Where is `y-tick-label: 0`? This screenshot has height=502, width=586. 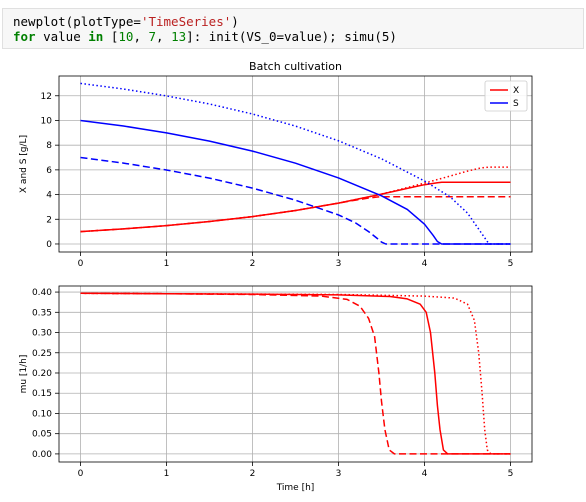
y-tick-label: 0 is located at coordinates (49, 245).